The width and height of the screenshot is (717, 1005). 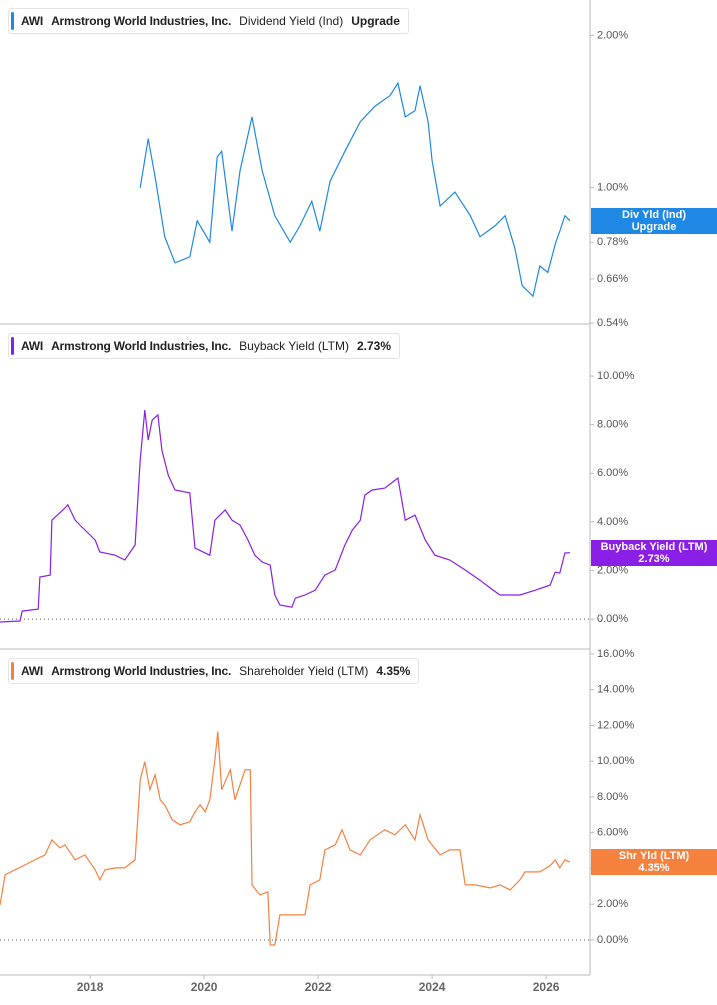 What do you see at coordinates (654, 214) in the screenshot?
I see `badge-line: Div Yld (Ind)` at bounding box center [654, 214].